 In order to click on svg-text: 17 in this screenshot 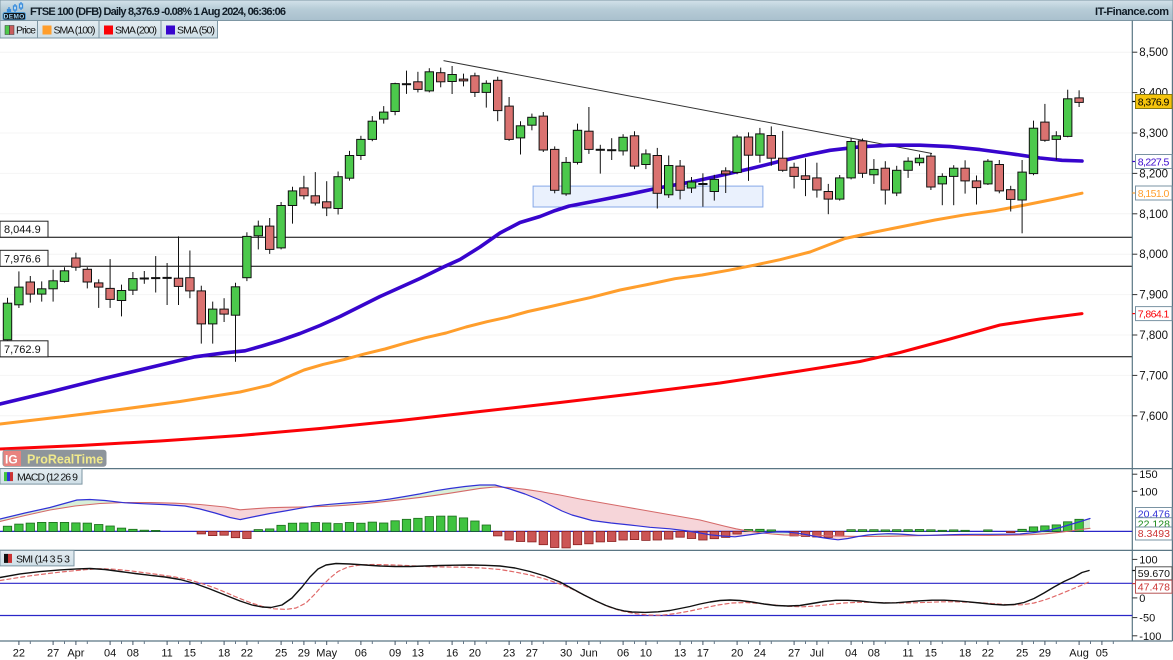, I will do `click(703, 654)`.